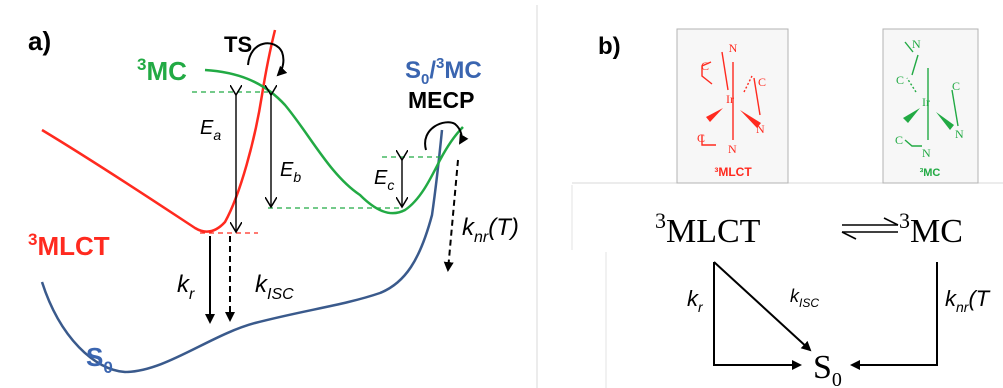  Describe the element at coordinates (290, 172) in the screenshot. I see `eb-label: Eb` at that location.